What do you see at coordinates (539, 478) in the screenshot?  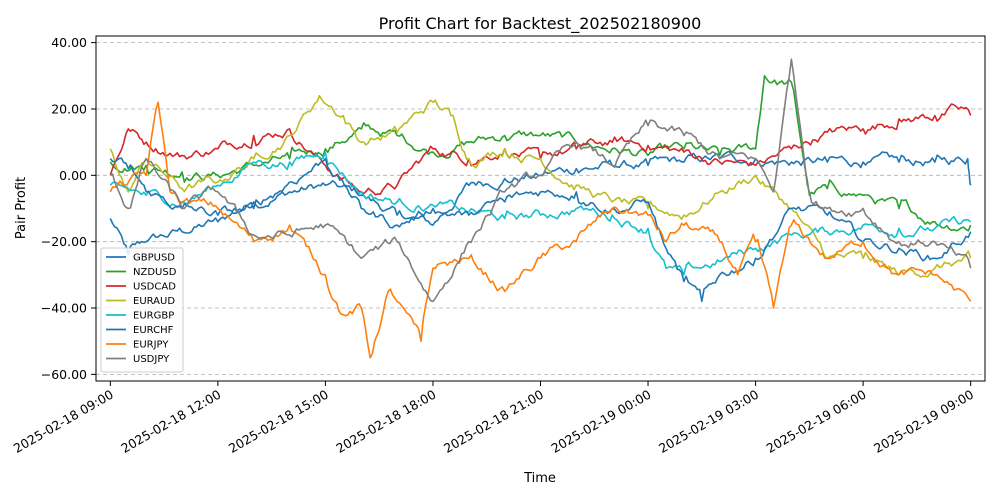 I see `x-axis-label: Time` at bounding box center [539, 478].